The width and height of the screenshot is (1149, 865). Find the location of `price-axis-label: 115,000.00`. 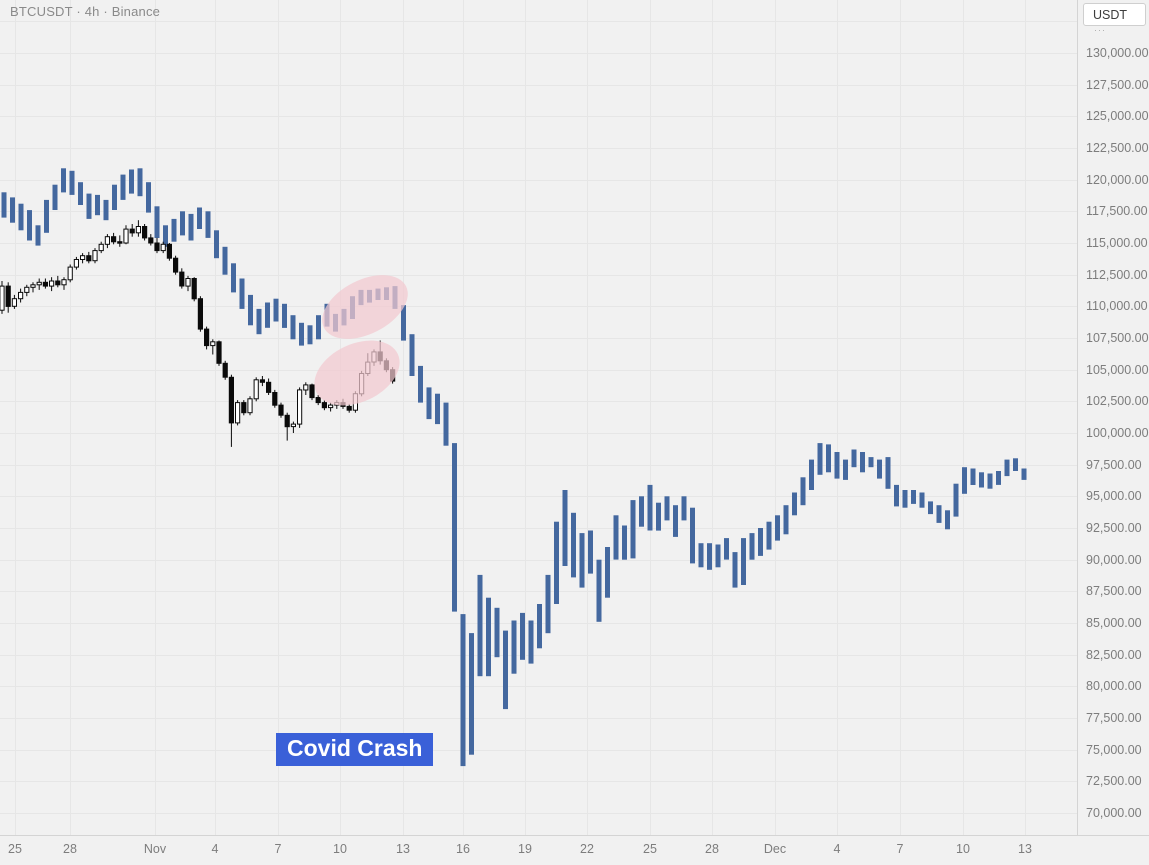

price-axis-label: 115,000.00 is located at coordinates (1117, 243).